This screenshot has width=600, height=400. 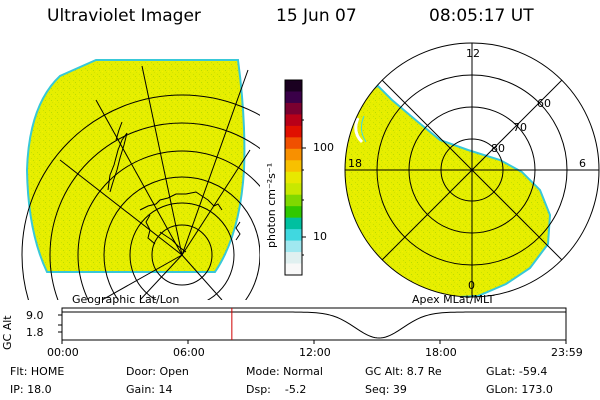 I want to click on mode-status: Mode: Normal, so click(x=284, y=371).